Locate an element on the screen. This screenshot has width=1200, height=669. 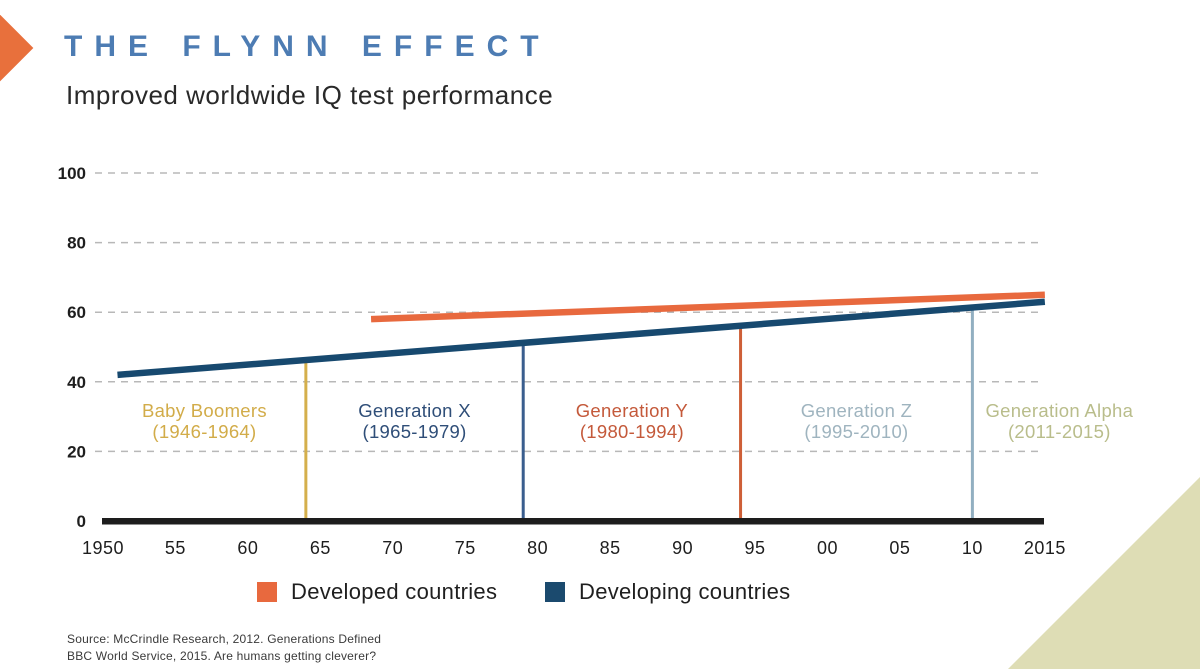
y-tick-label-80: 80 is located at coordinates (76, 243).